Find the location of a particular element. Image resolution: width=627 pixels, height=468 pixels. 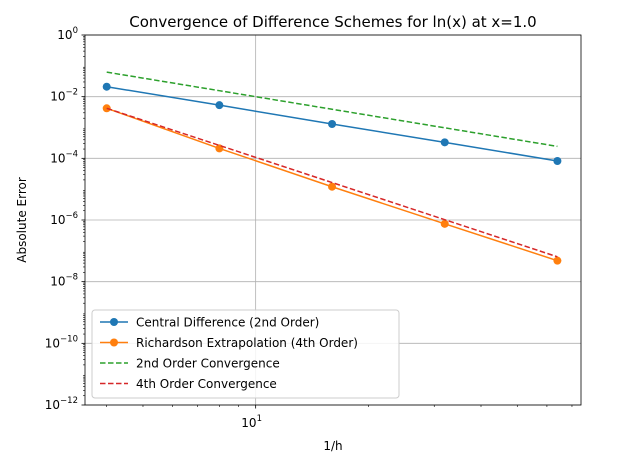

legend-label: Central Difference (2nd Order) is located at coordinates (227, 323).